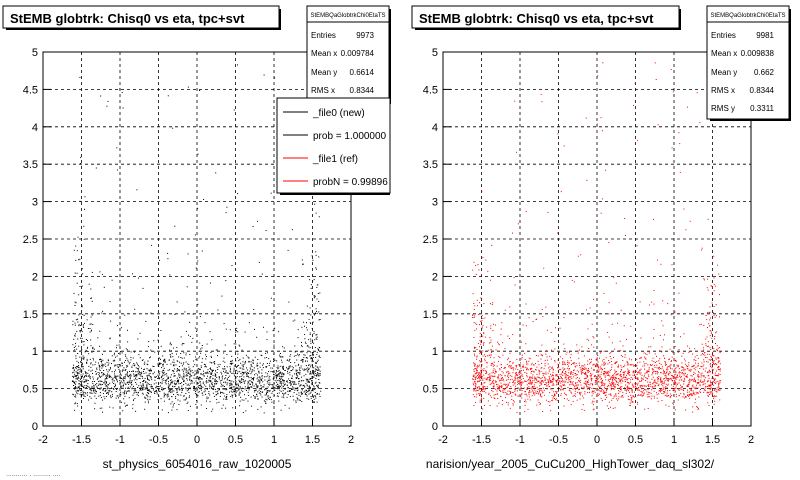  What do you see at coordinates (347, 16) in the screenshot?
I see `left-stats-name: StEMBQaGlobtrkChi0EtaTS` at bounding box center [347, 16].